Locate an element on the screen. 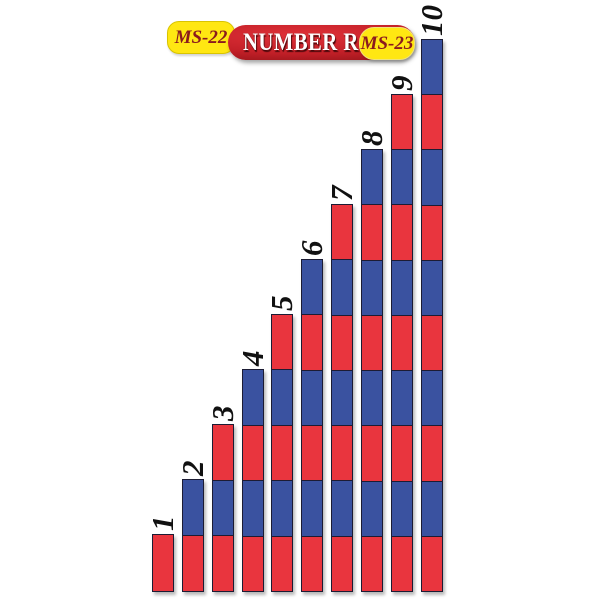 This screenshot has height=600, width=600. rod-number-label: 8 is located at coordinates (371, 138).